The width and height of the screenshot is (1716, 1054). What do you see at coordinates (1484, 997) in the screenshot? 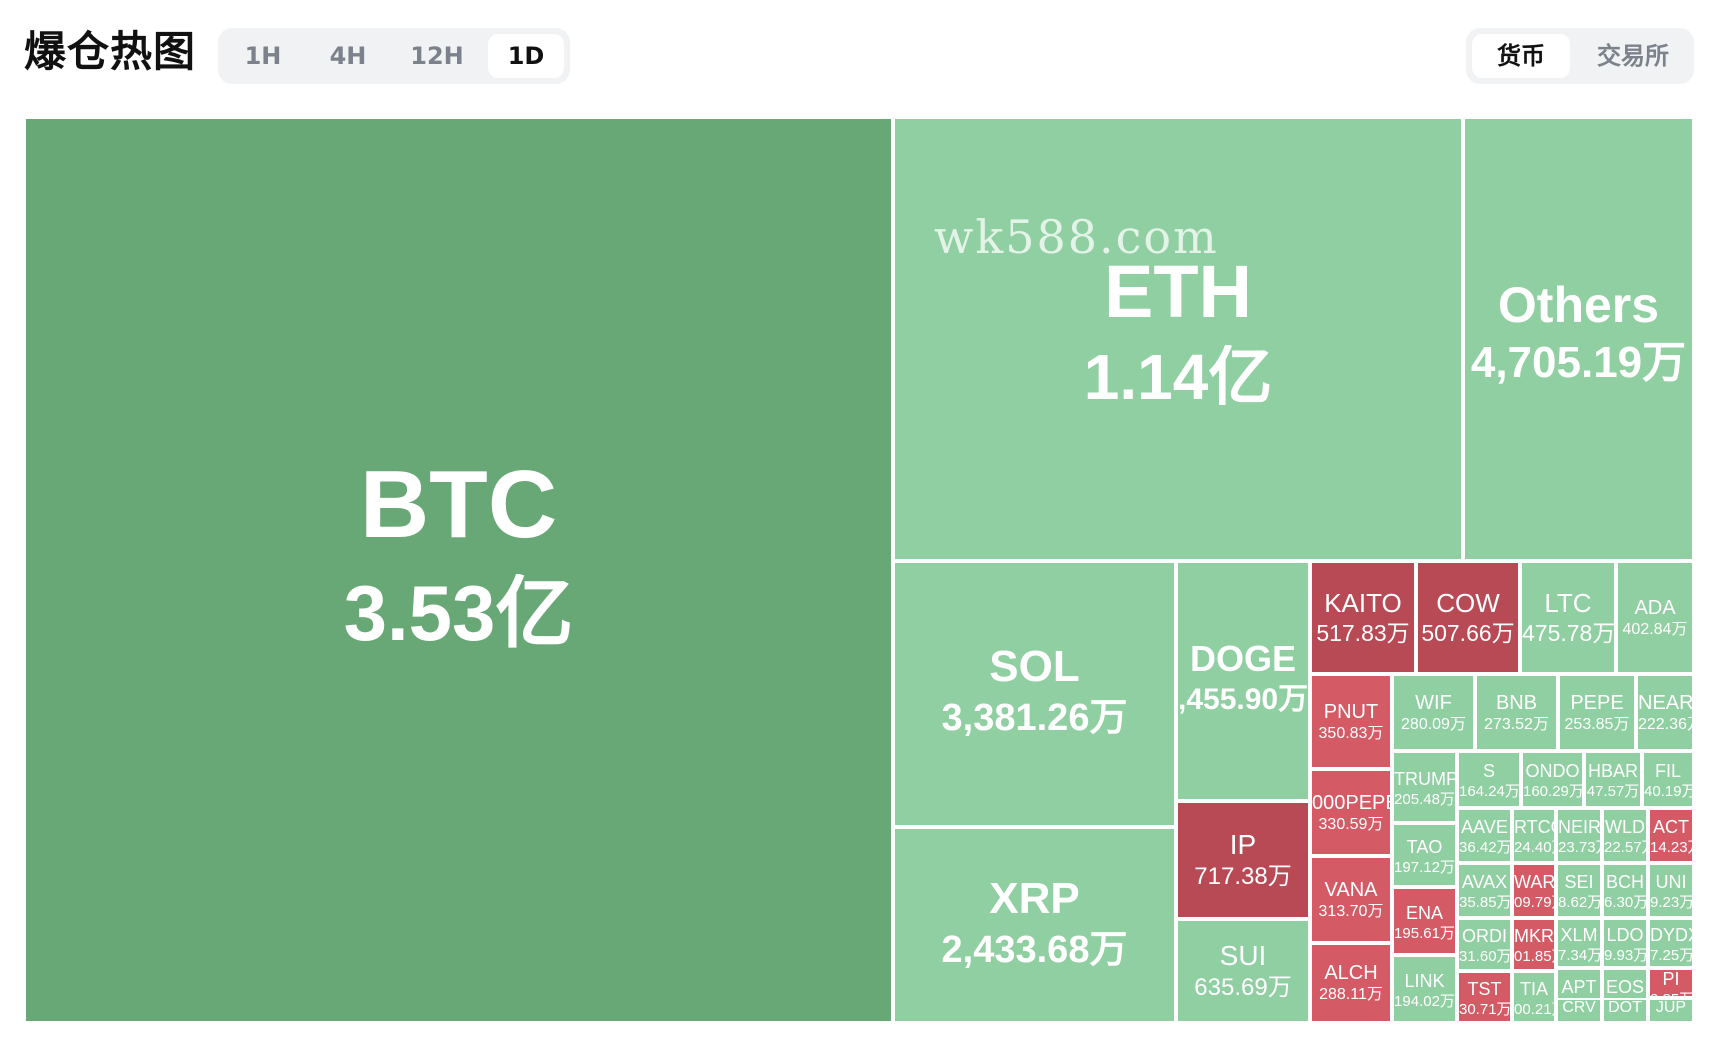
I see `heatmap-tile-tst: TST 30.71万` at bounding box center [1484, 997].